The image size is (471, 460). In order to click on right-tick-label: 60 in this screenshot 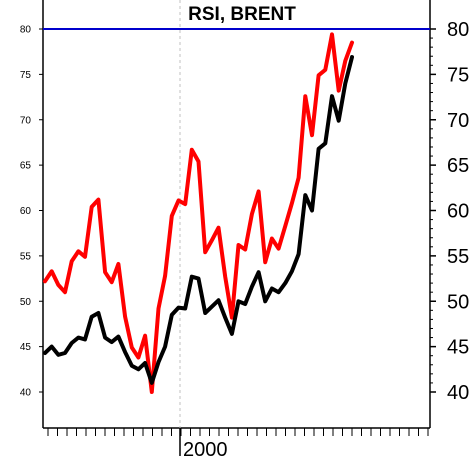, I will do `click(458, 212)`.